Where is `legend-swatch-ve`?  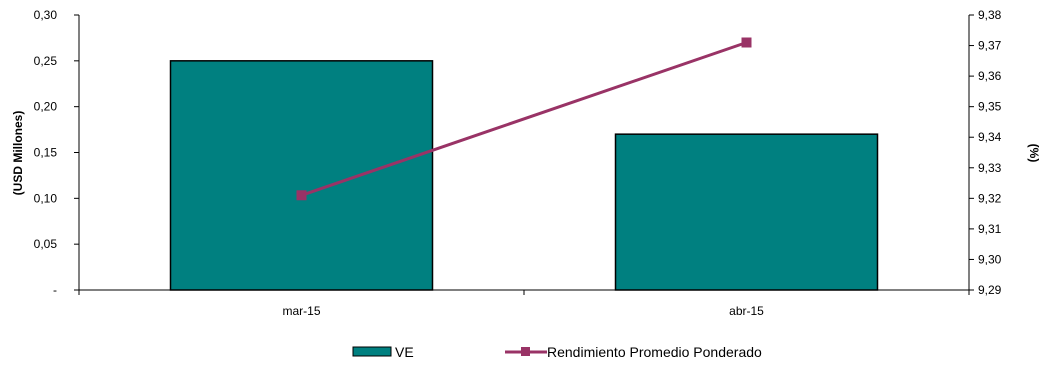
legend-swatch-ve is located at coordinates (372, 351).